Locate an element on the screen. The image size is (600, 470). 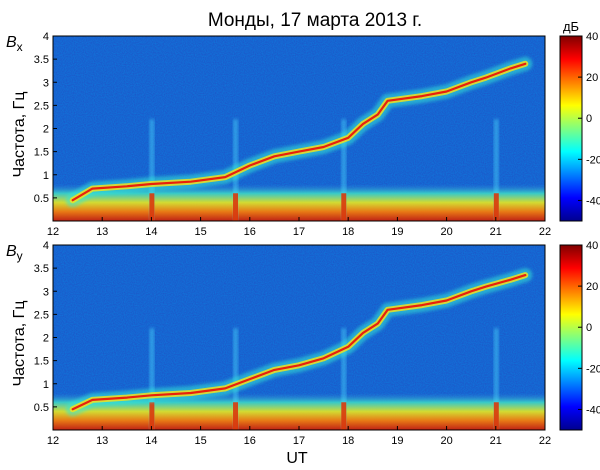
colorbar: 40 20 0 -20 -40 дБ is located at coordinates (579, 120).